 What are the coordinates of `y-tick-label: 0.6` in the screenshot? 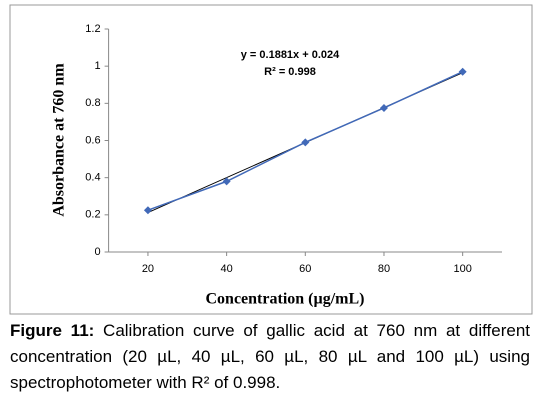 It's located at (92, 140).